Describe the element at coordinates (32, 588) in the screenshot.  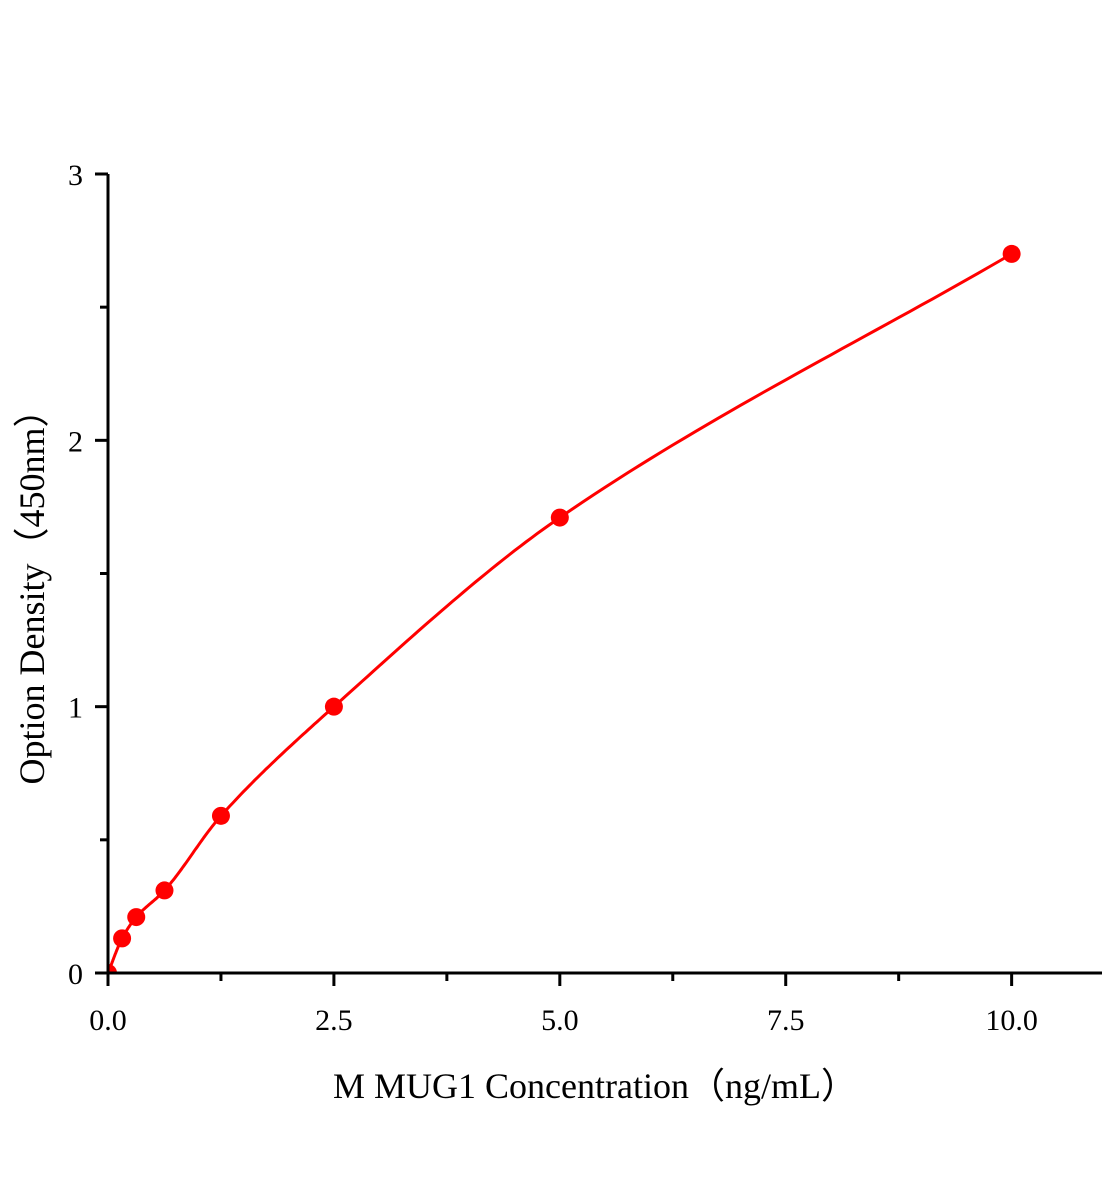
I see `y-axis-title: Option Density（450nm）` at that location.